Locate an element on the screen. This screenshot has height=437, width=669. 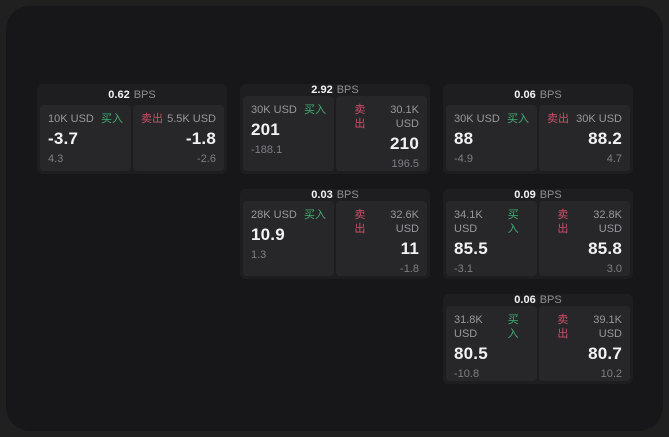
sell-delta-value: -2.6 is located at coordinates (206, 159).